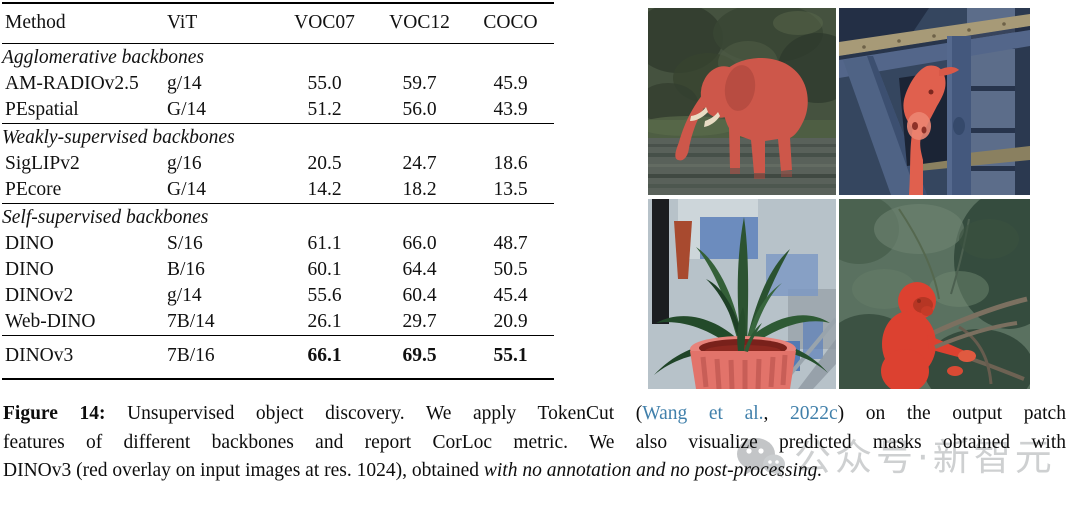  What do you see at coordinates (761, 458) in the screenshot?
I see `wechat-icon` at bounding box center [761, 458].